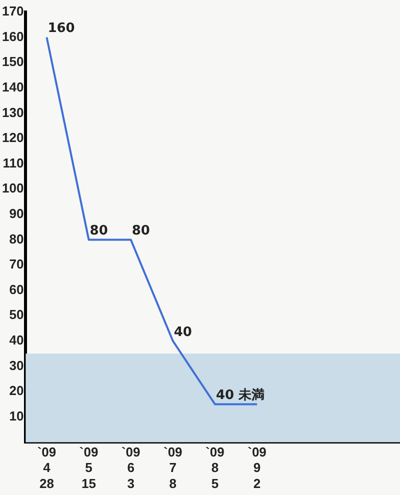 The height and width of the screenshot is (495, 400). What do you see at coordinates (16, 214) in the screenshot?
I see `y-tick-label: 90` at bounding box center [16, 214].